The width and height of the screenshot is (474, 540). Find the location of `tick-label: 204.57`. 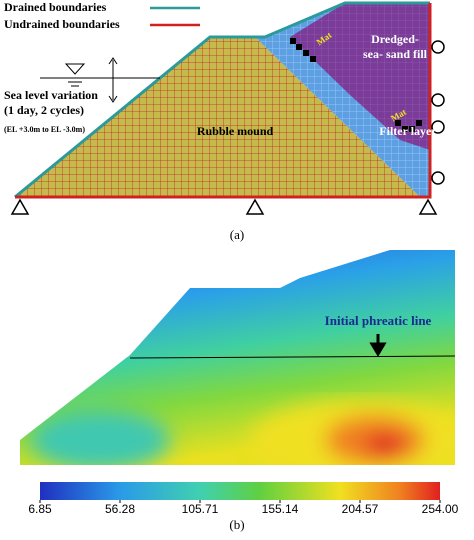

tick-label: 204.57 is located at coordinates (360, 509).